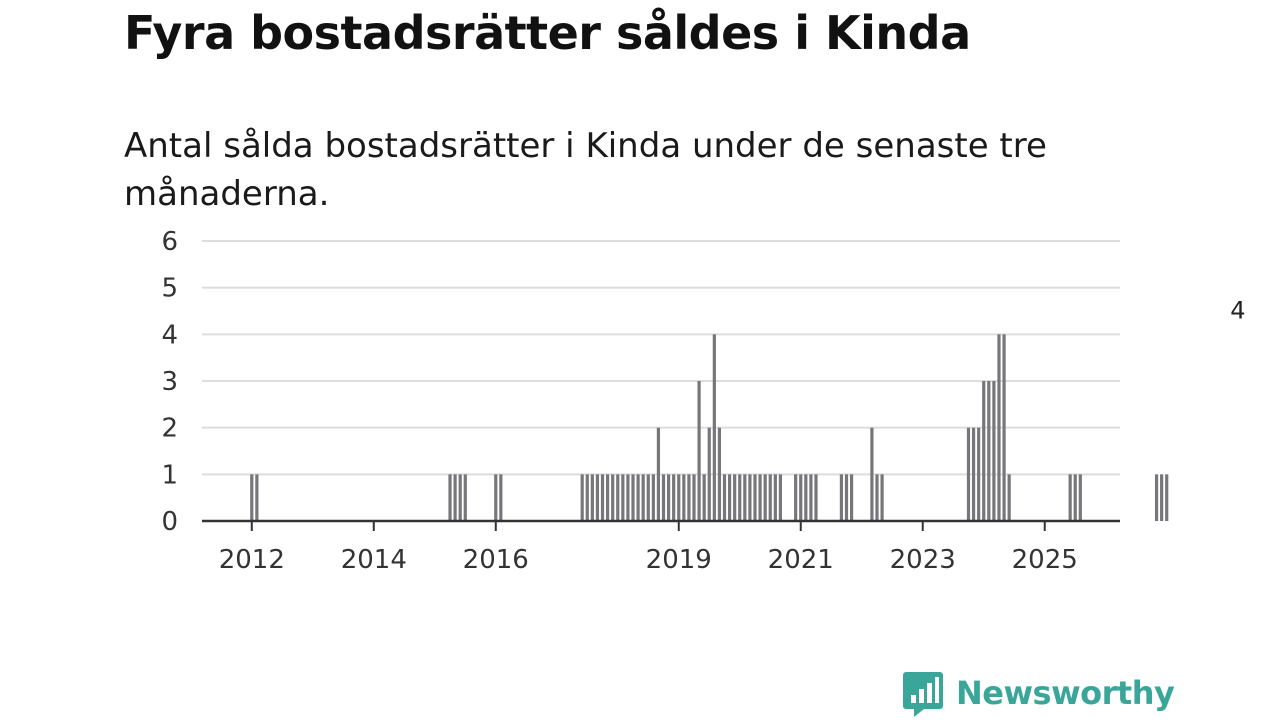 The width and height of the screenshot is (1280, 720). What do you see at coordinates (169, 475) in the screenshot?
I see `y-tick-label: 1` at bounding box center [169, 475].